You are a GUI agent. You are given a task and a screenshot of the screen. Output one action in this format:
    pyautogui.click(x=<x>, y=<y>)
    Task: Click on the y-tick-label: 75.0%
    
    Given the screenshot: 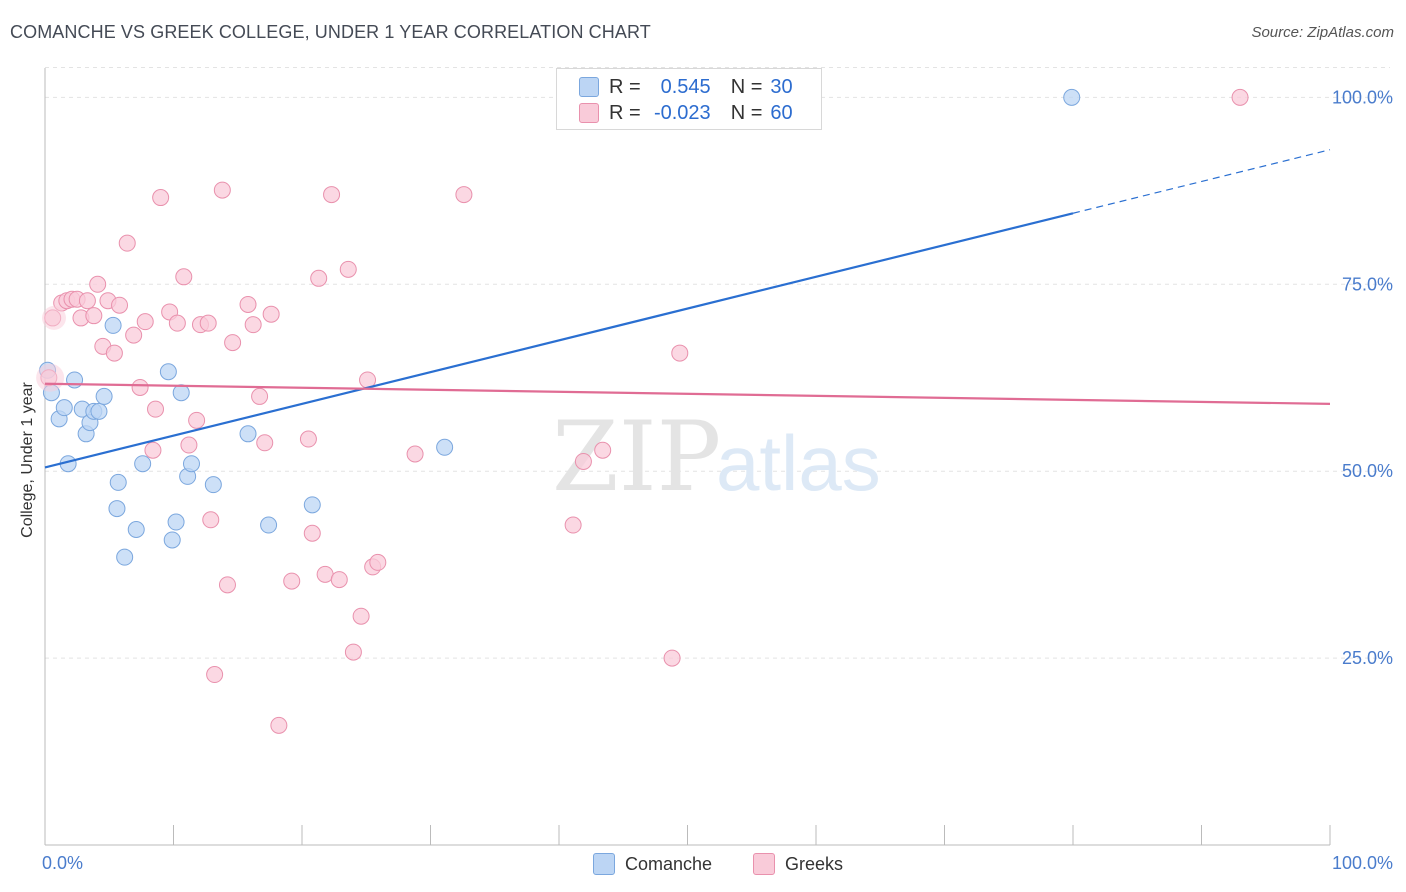 What is the action you would take?
    pyautogui.click(x=1367, y=284)
    